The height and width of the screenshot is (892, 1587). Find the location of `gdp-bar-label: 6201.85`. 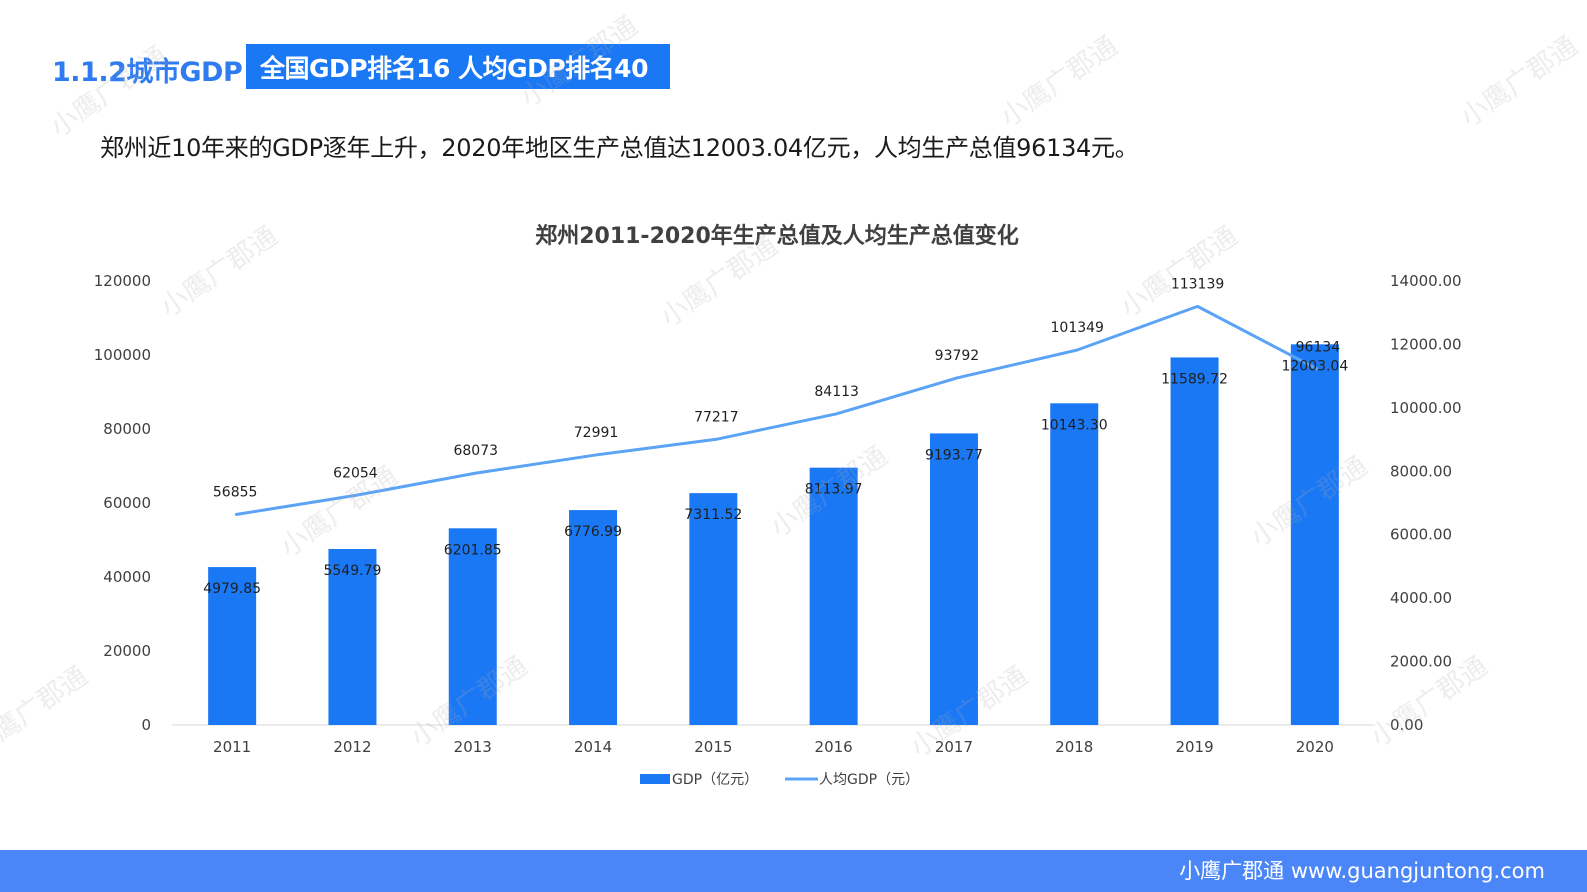

gdp-bar-label: 6201.85 is located at coordinates (473, 550).